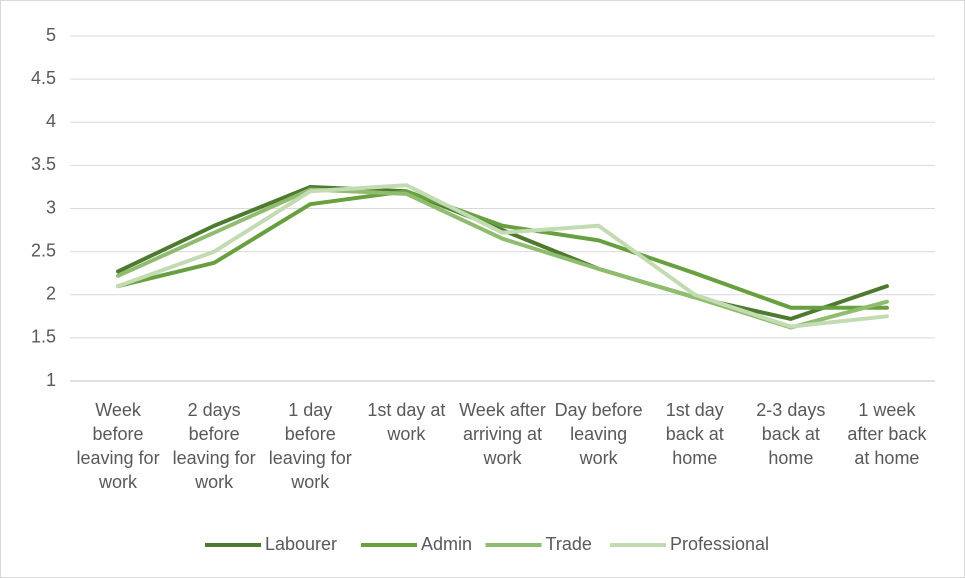  What do you see at coordinates (406, 422) in the screenshot?
I see `x-tick-label: 1st day at work` at bounding box center [406, 422].